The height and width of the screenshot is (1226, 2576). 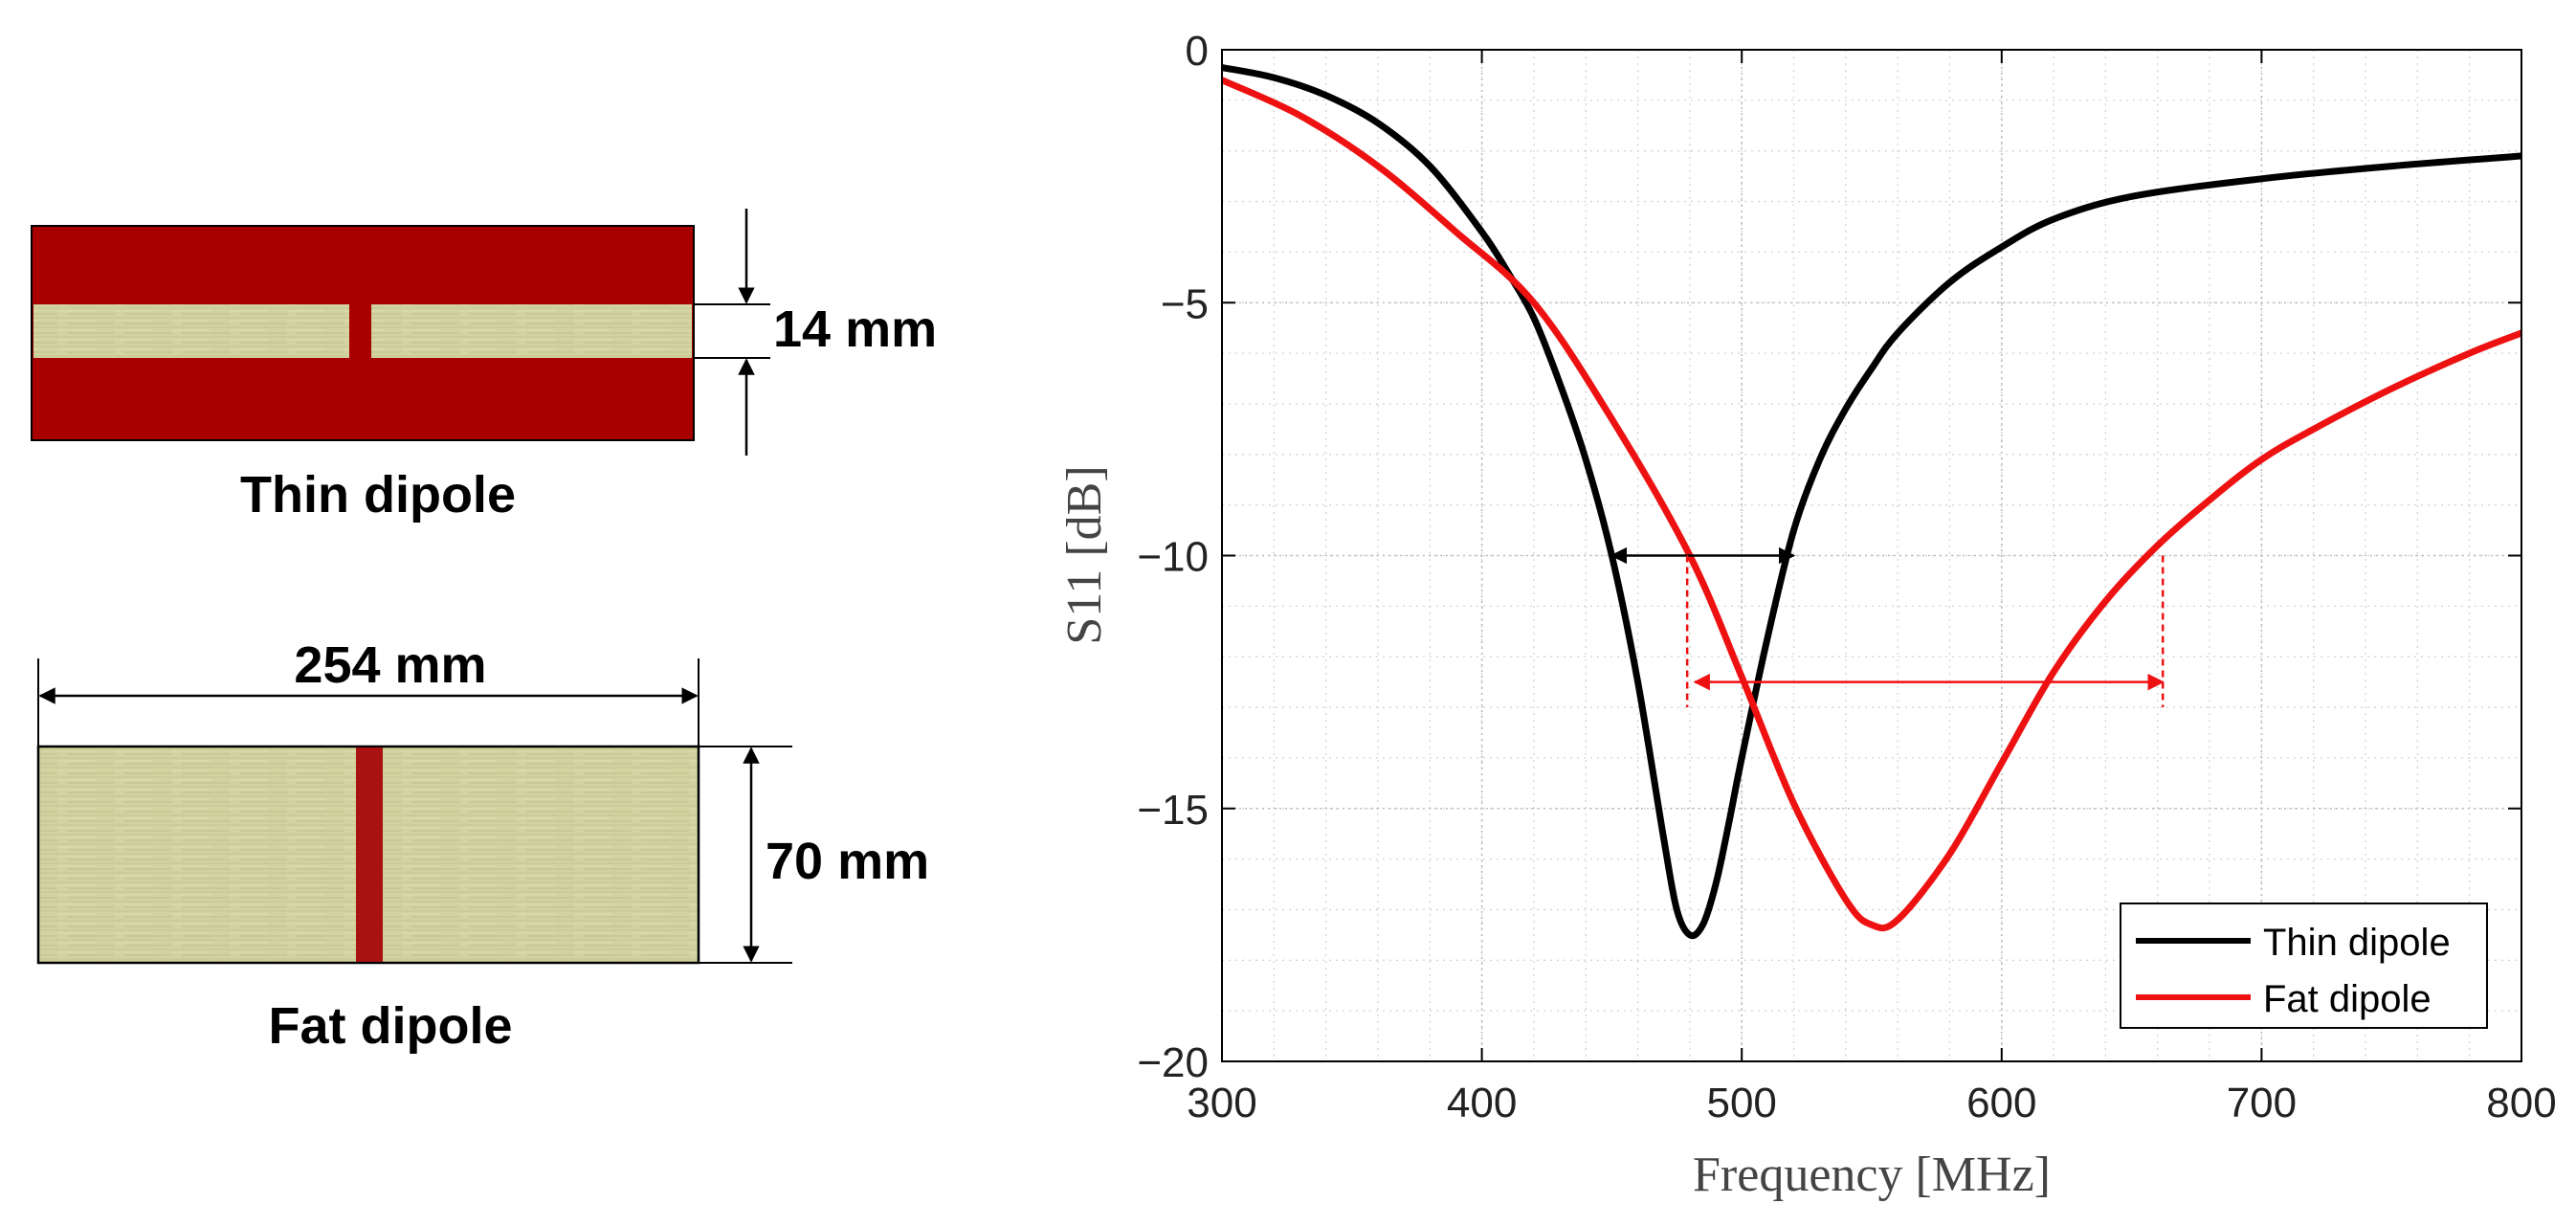 What do you see at coordinates (2262, 1103) in the screenshot?
I see `x-tick-label: 700` at bounding box center [2262, 1103].